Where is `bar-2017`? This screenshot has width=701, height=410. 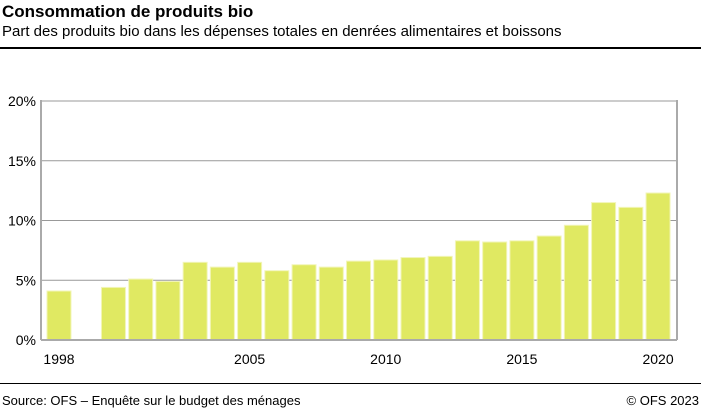 bar-2017 is located at coordinates (576, 282).